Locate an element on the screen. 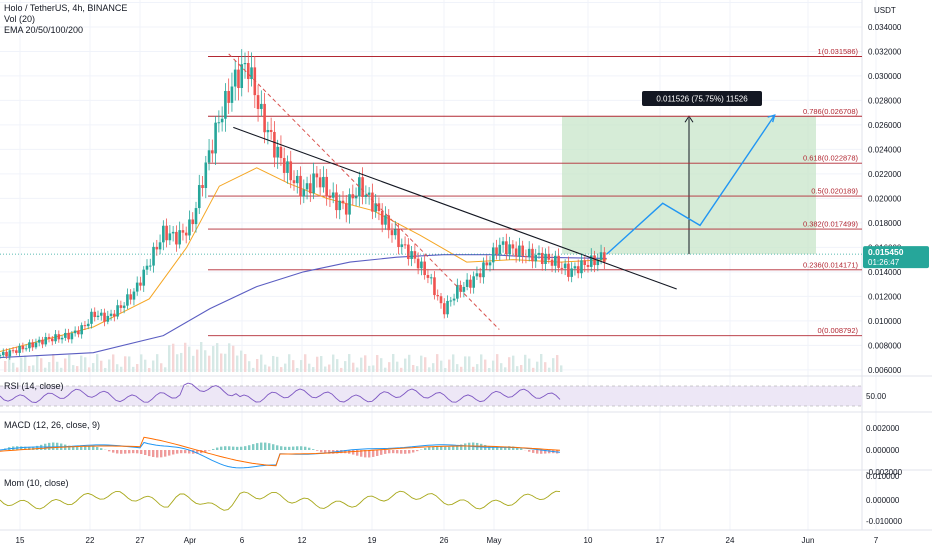 This screenshot has height=550, width=932. time-axis-tick: Jun is located at coordinates (808, 540).